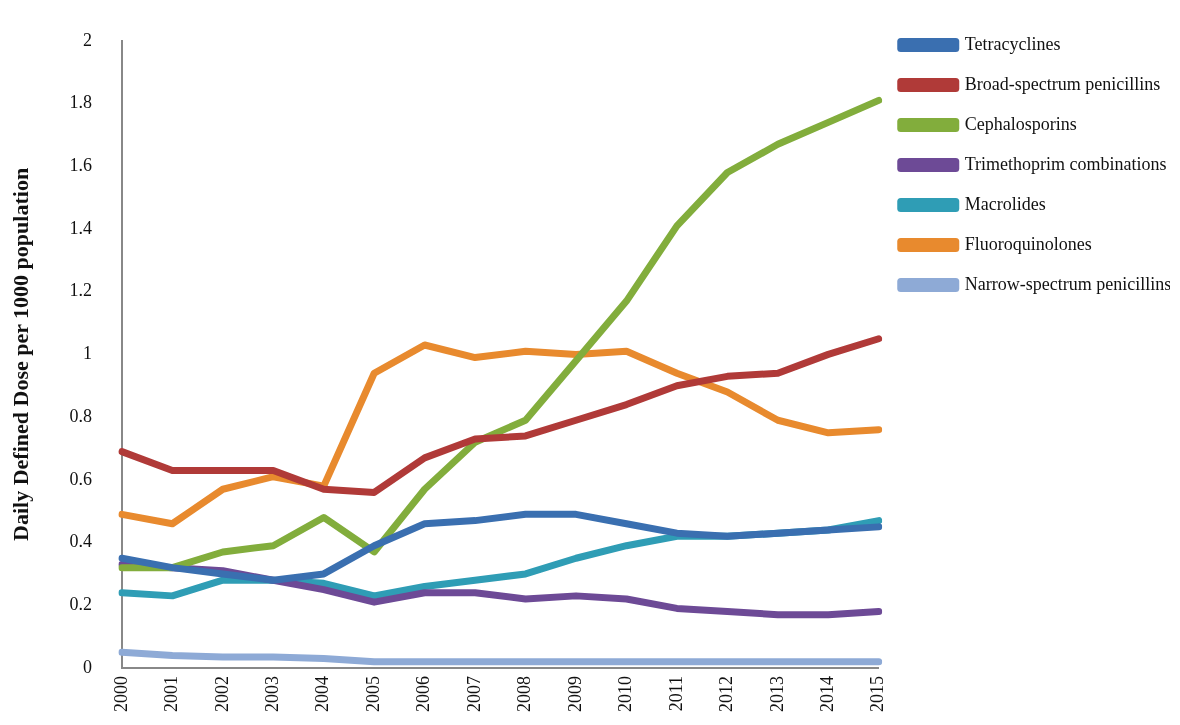 The width and height of the screenshot is (1180, 725). Describe the element at coordinates (524, 694) in the screenshot. I see `x-tick-label: 2008` at that location.